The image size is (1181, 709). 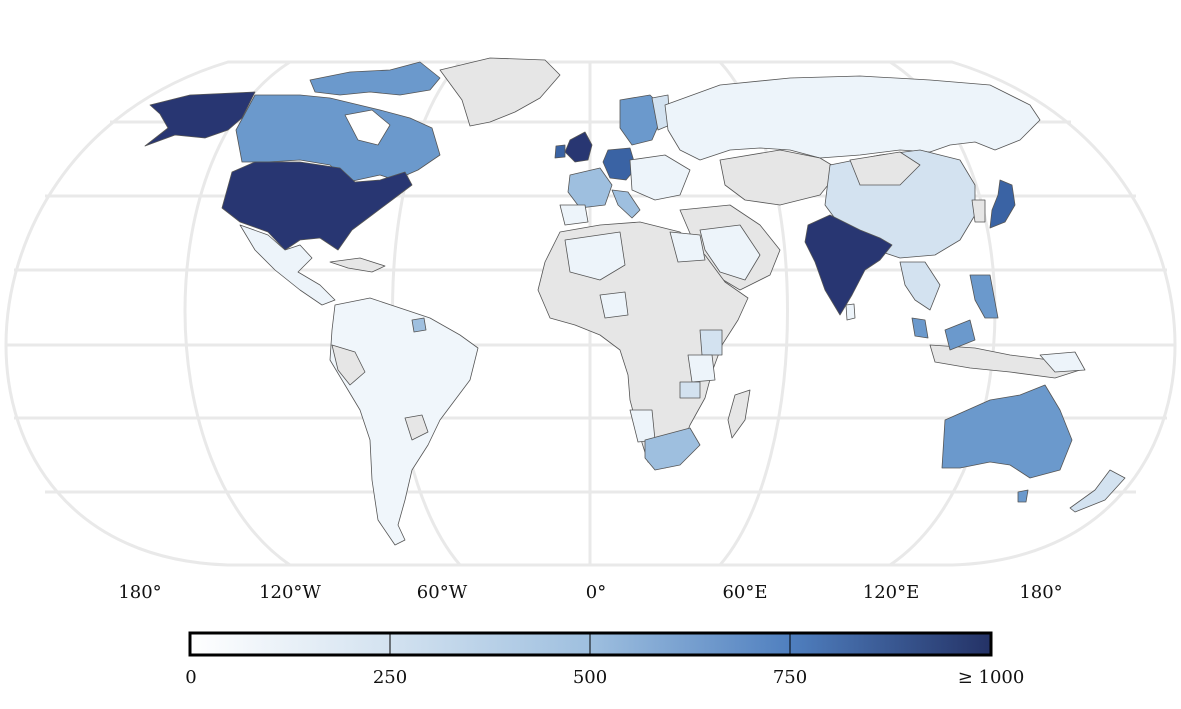 I want to click on region-greenland, so click(x=500, y=92).